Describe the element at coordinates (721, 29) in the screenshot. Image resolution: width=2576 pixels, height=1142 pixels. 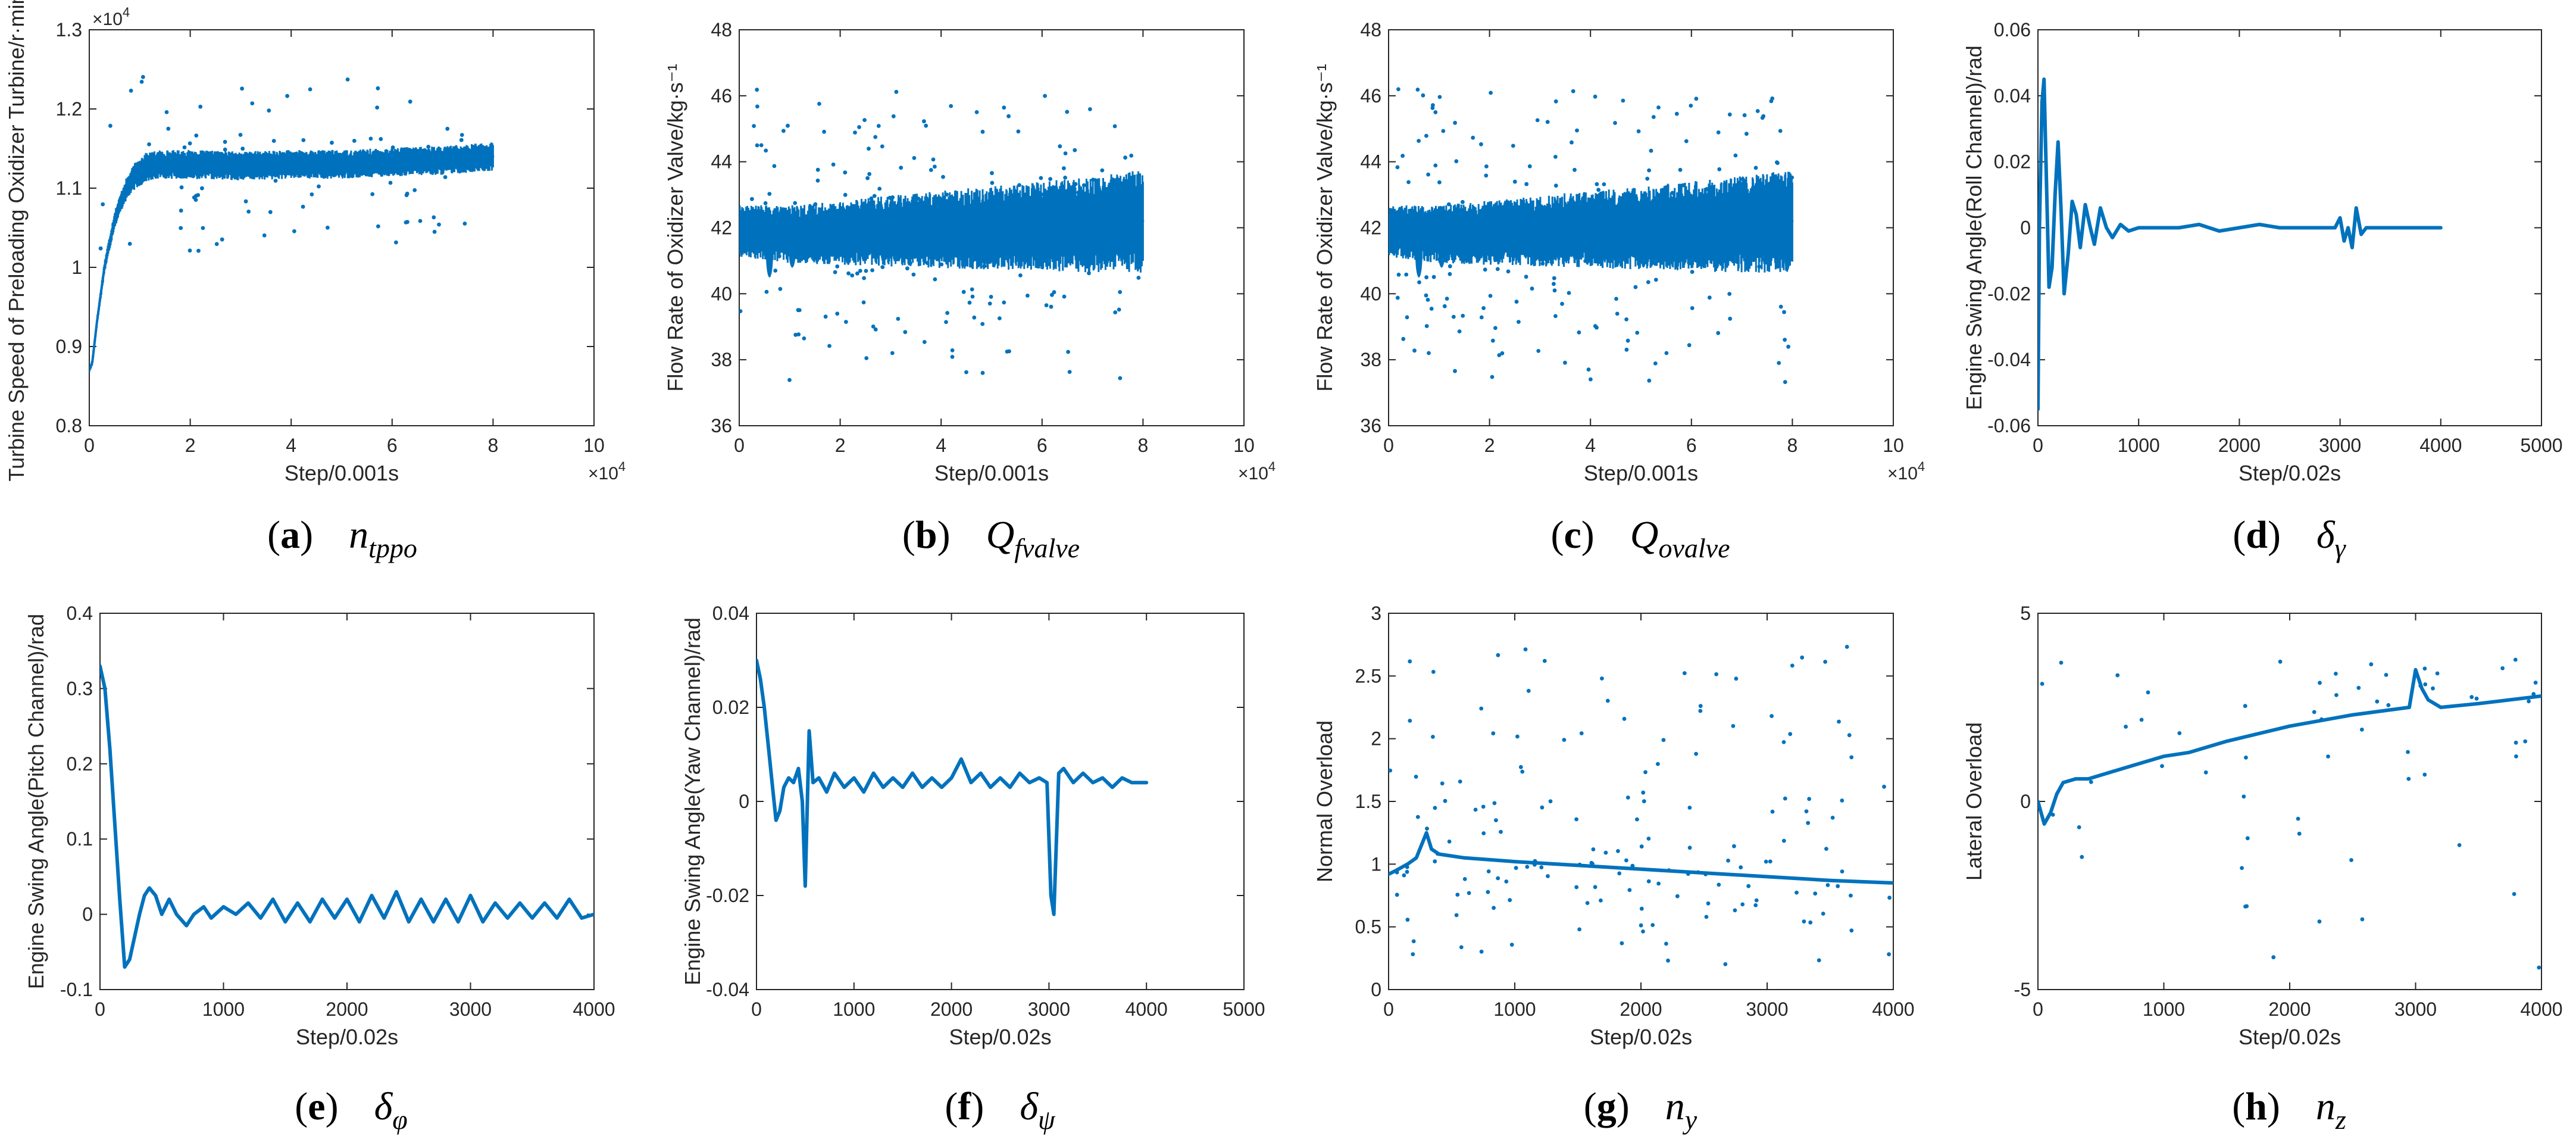
I see `y-tick-label: 48` at that location.